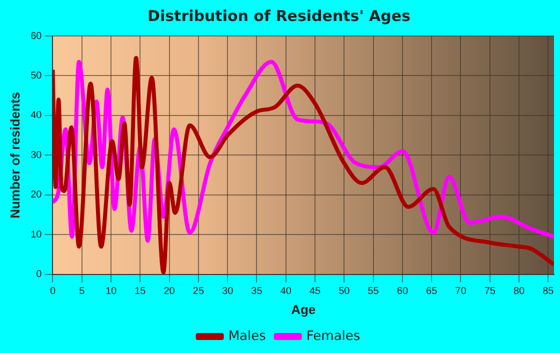 Image resolution: width=560 pixels, height=353 pixels. Describe the element at coordinates (548, 292) in the screenshot. I see `x-tick-label: 85` at that location.